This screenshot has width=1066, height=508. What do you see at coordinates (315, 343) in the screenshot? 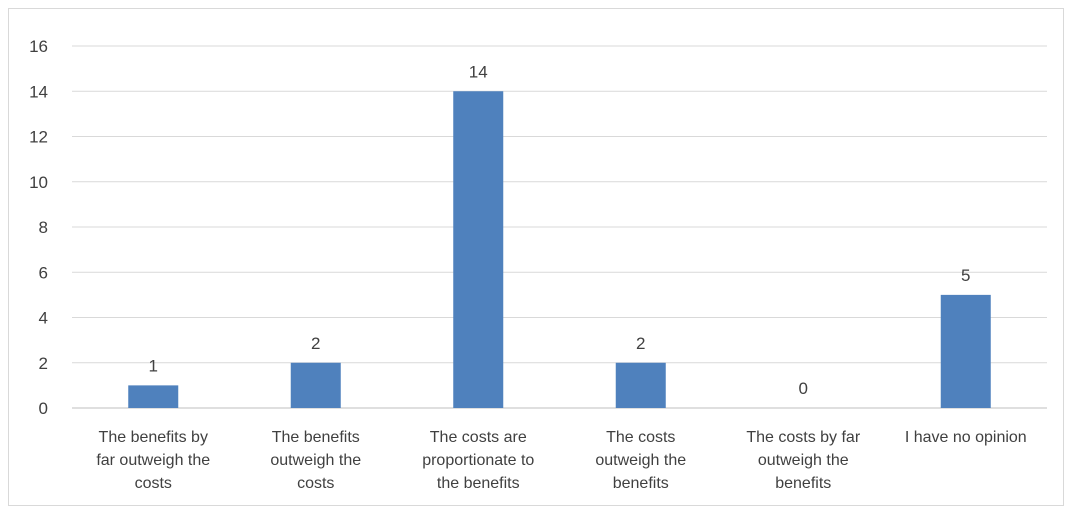
I see `data-label-2: 2` at bounding box center [315, 343].